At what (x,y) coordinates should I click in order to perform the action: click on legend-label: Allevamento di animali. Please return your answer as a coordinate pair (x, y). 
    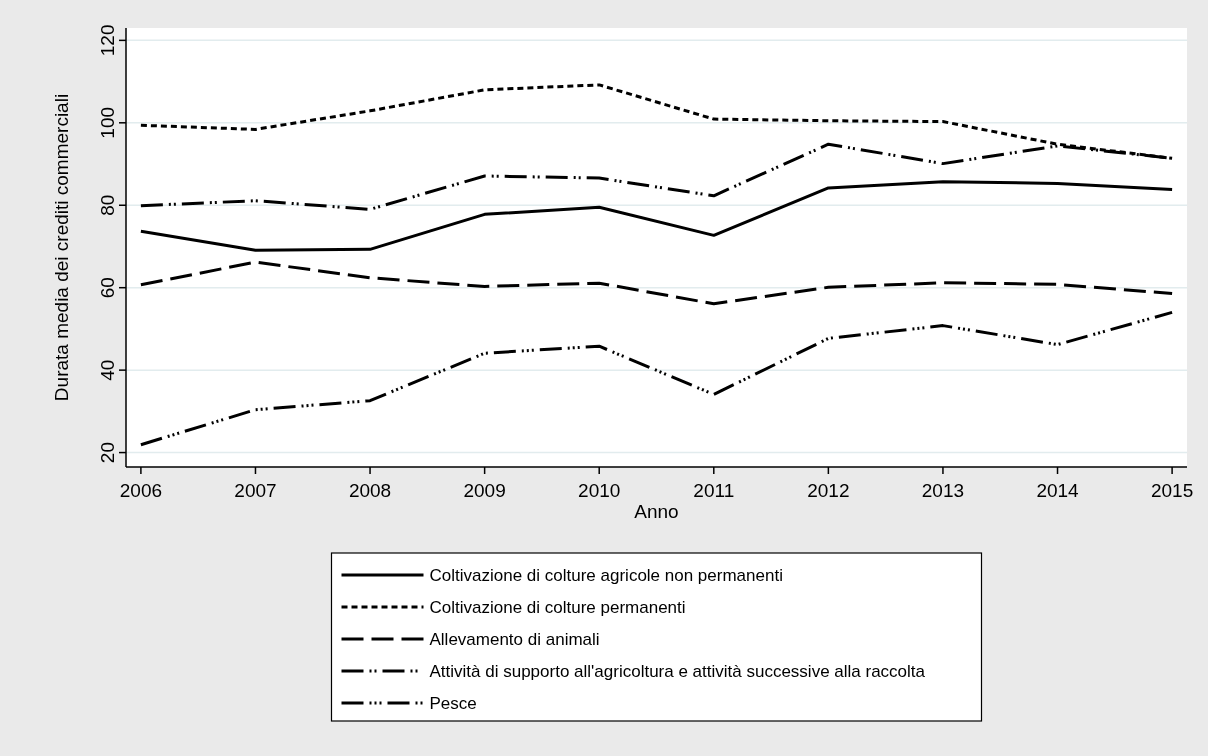
    Looking at the image, I should click on (514, 639).